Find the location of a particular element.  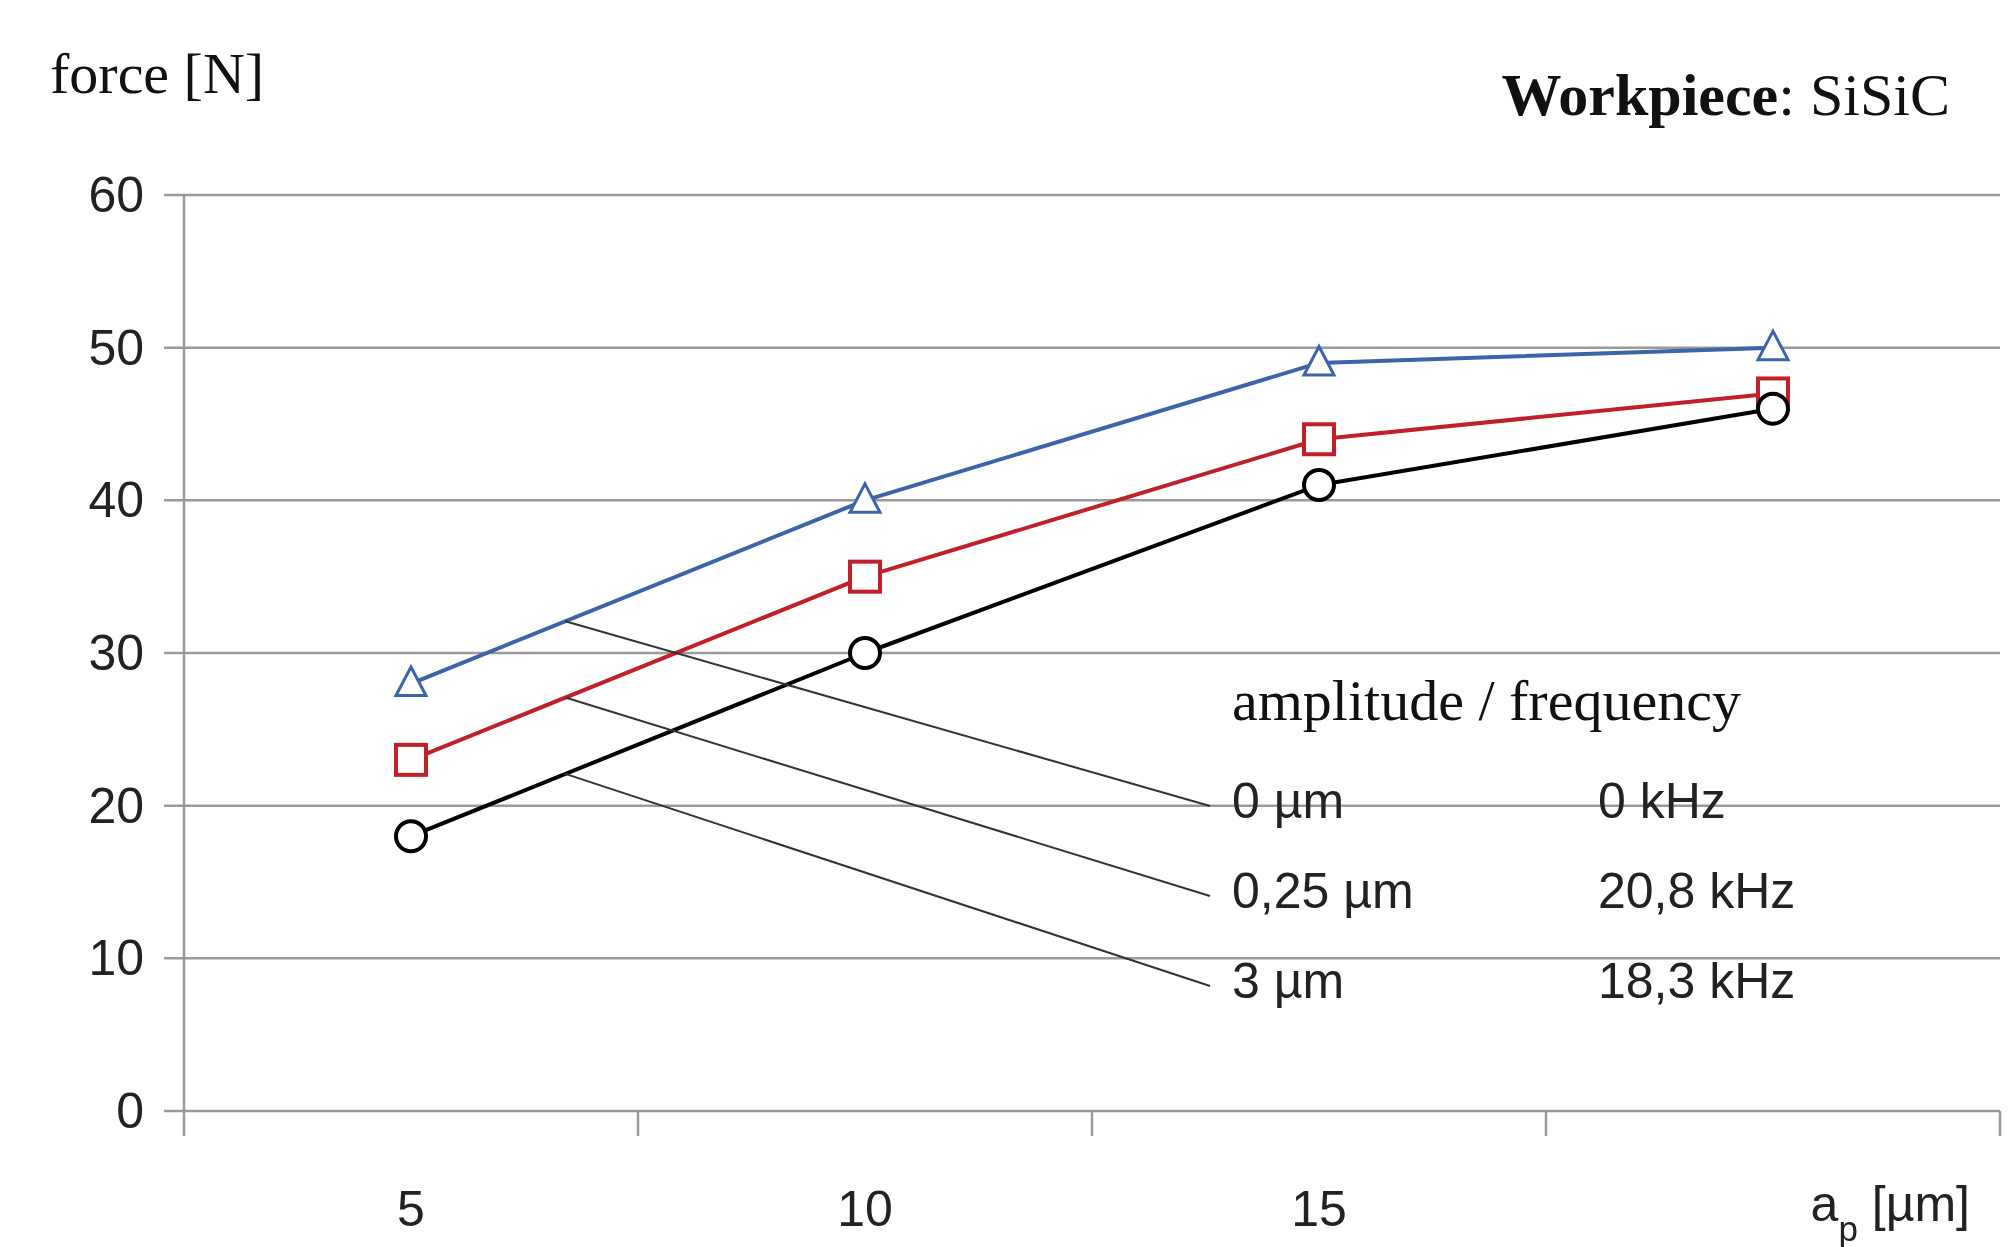

y-tick-label: 60 is located at coordinates (116, 195).